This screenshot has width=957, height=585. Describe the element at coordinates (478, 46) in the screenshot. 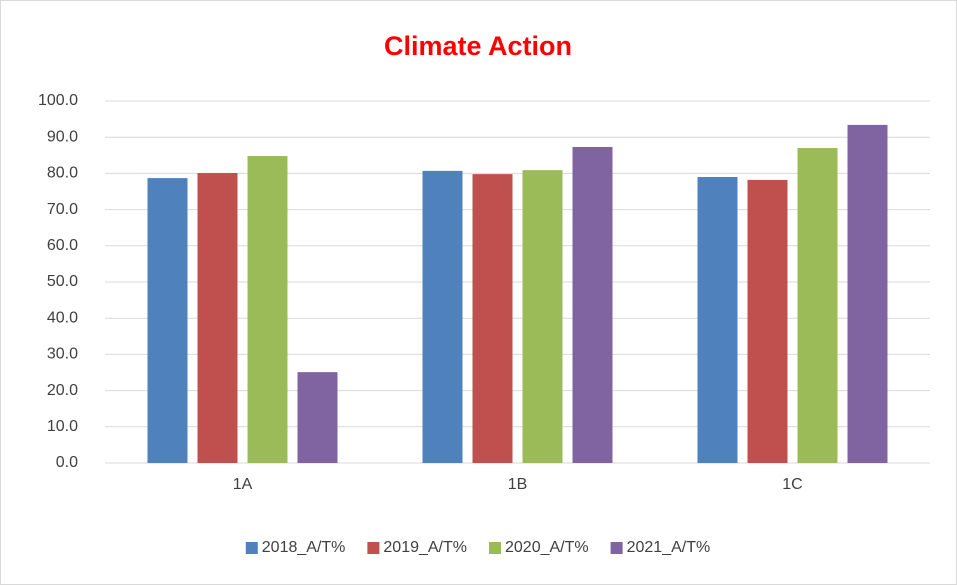

I see `chart-title: Climate Action` at that location.